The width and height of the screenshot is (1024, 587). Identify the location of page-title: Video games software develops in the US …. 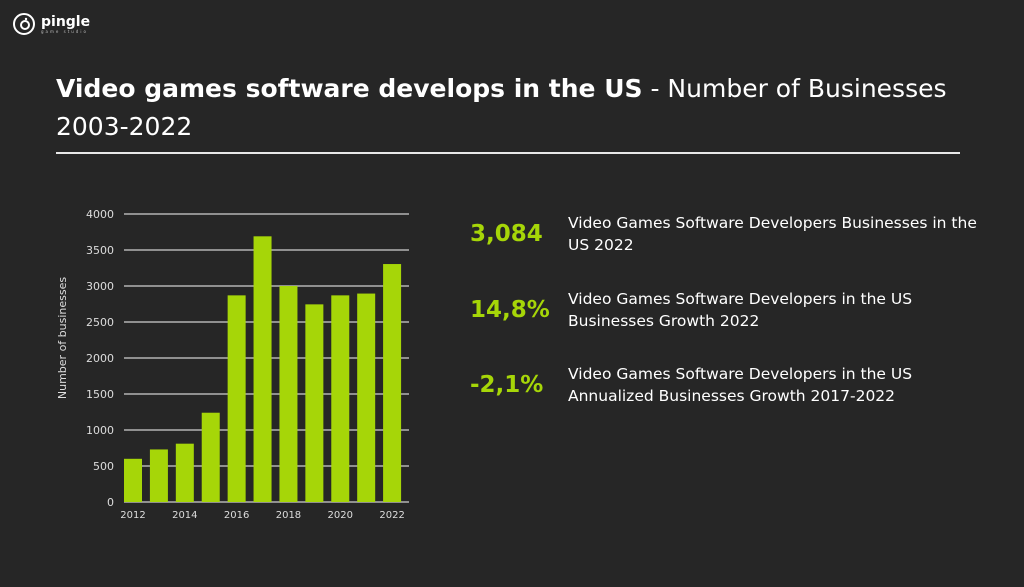
(521, 108).